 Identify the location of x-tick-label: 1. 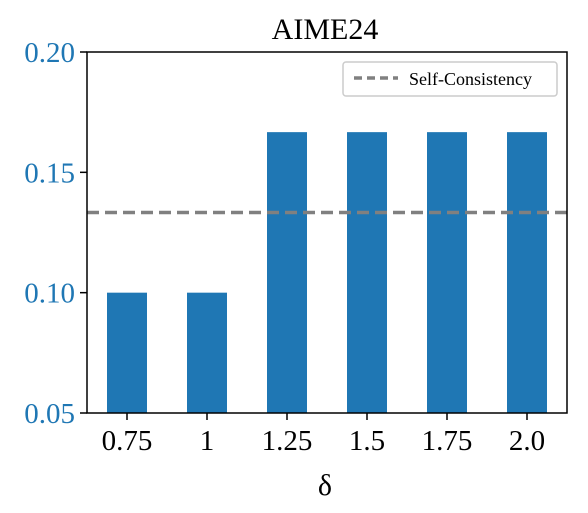
(207, 441).